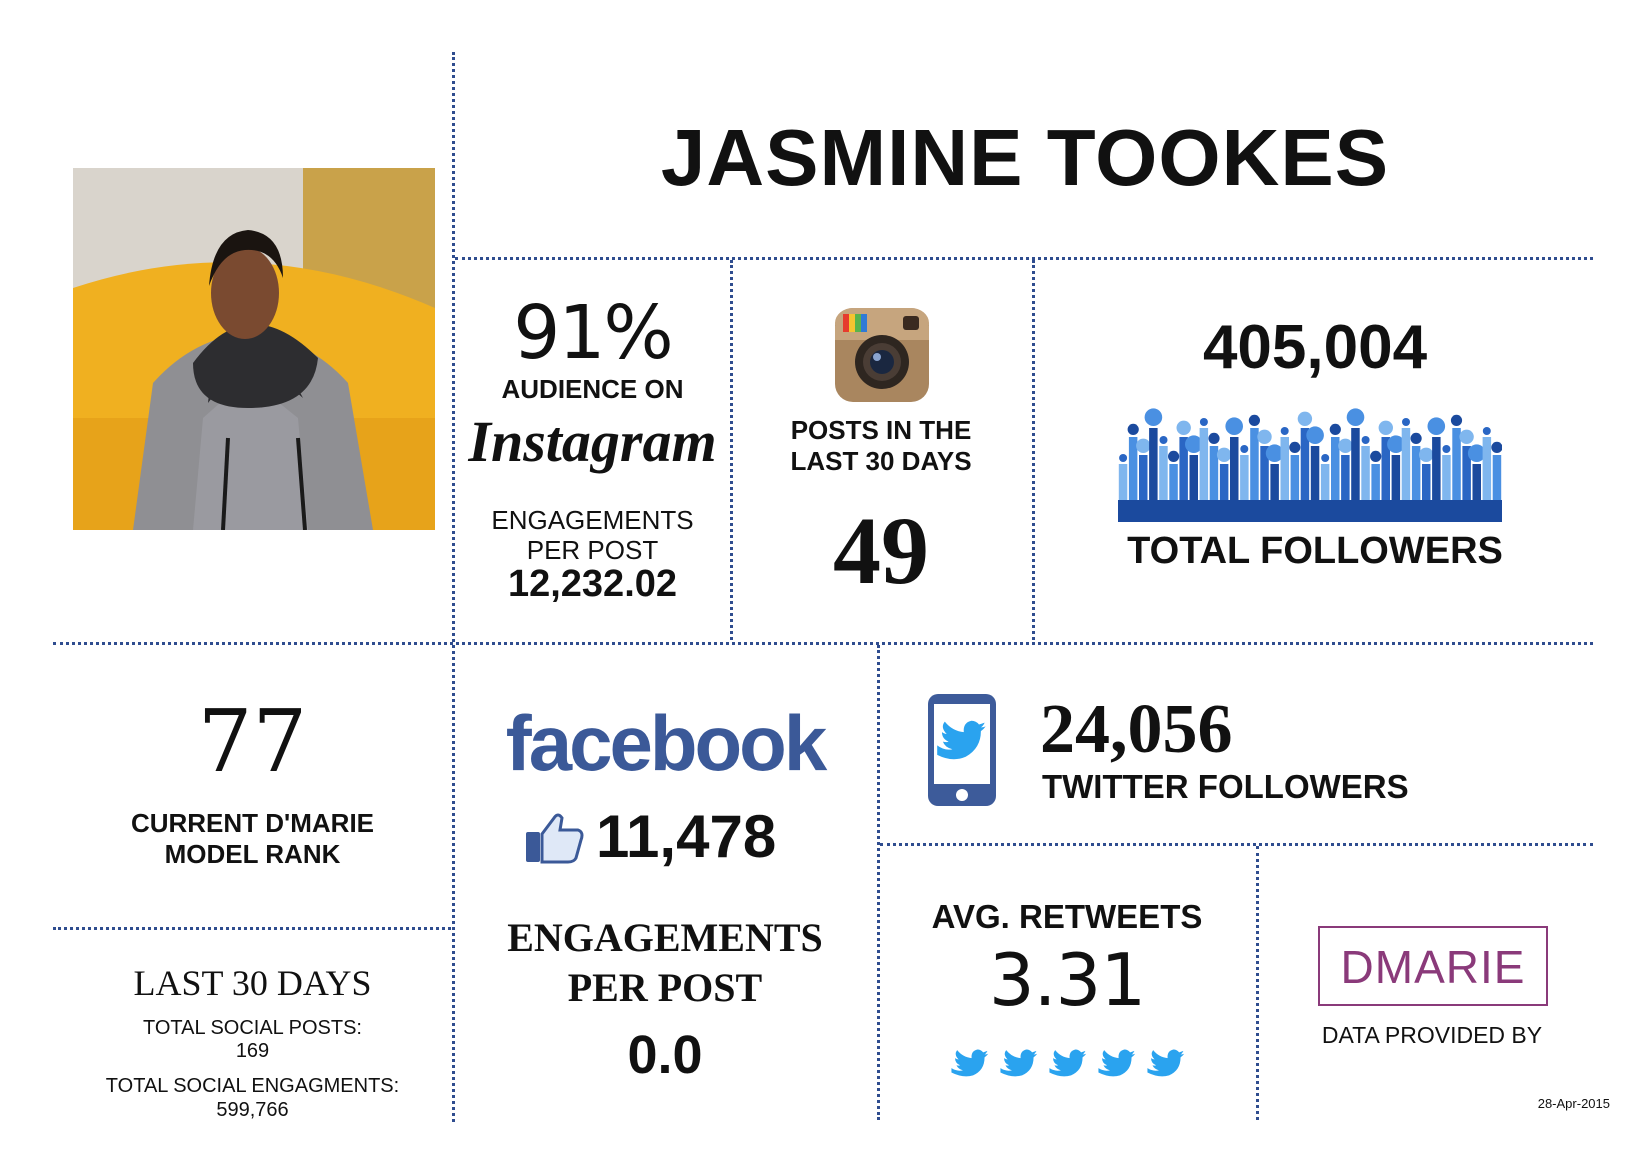 The image size is (1642, 1172). Describe the element at coordinates (252, 854) in the screenshot. I see `model-rank-label-2: MODEL RANK` at that location.